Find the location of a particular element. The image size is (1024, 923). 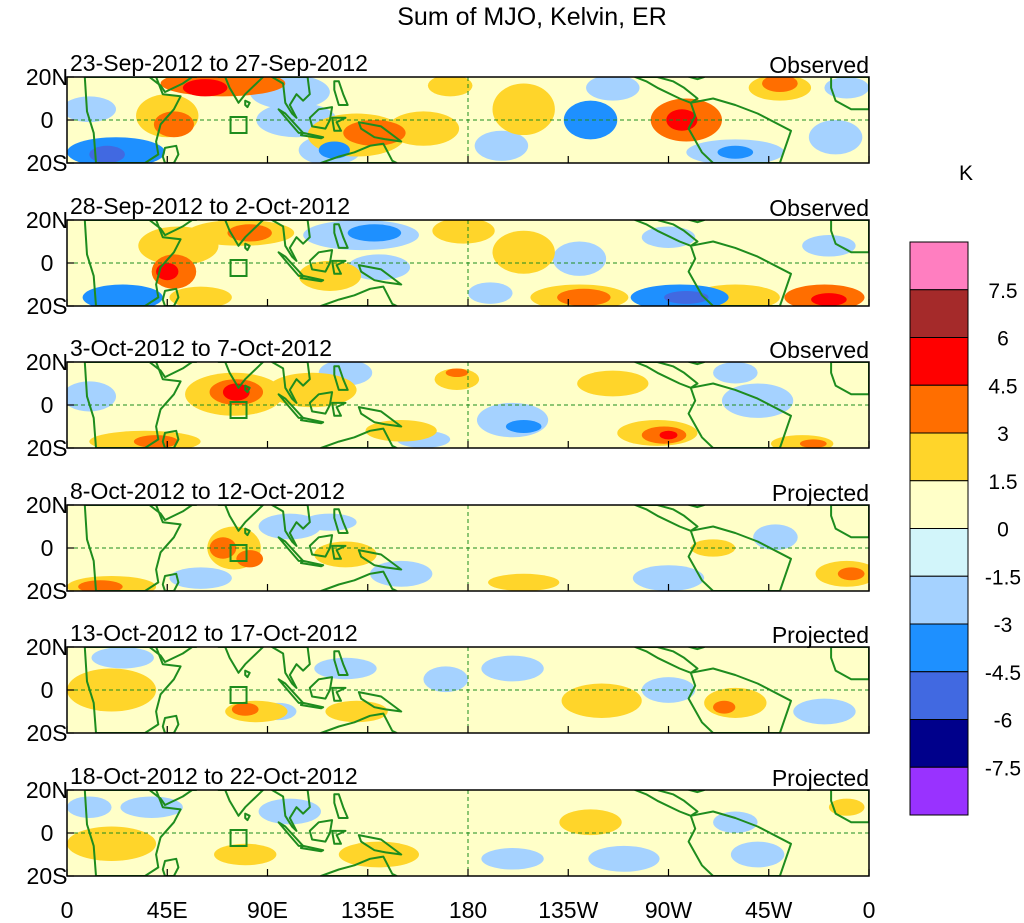

colorbar-label: -3 is located at coordinates (1003, 625).